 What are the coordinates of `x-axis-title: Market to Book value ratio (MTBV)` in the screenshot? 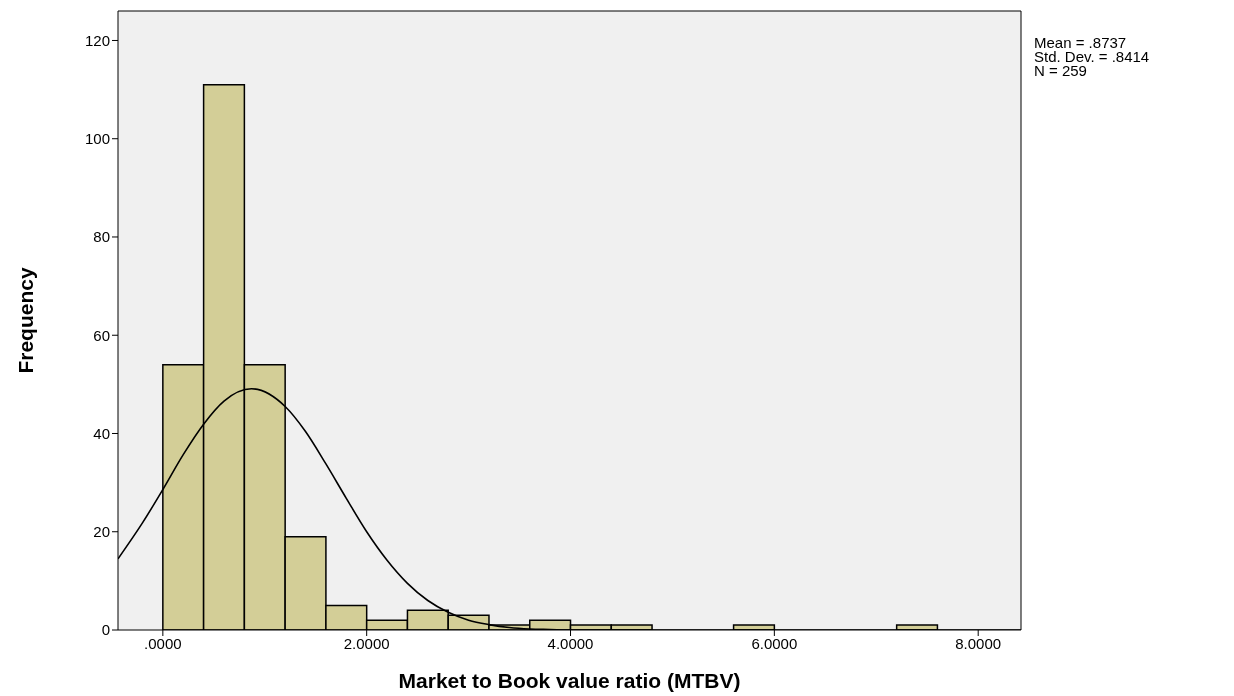 It's located at (569, 680).